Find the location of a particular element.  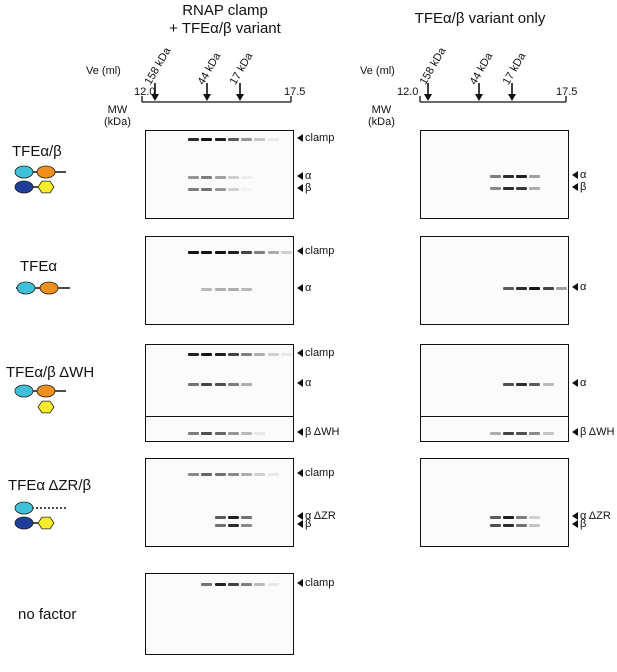

ve-start-right: 12.0 is located at coordinates (408, 92).